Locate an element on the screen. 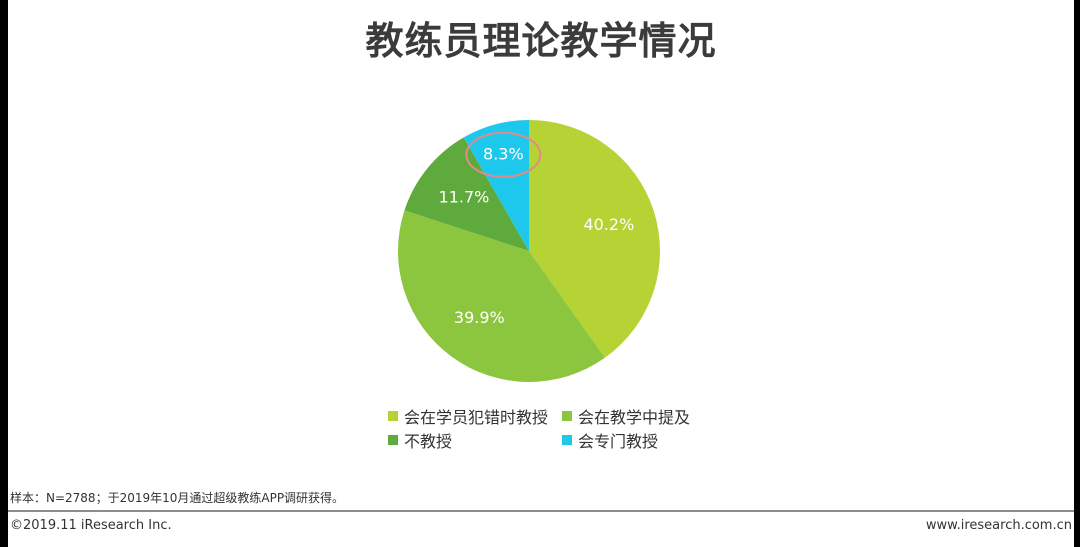 The height and width of the screenshot is (547, 1080). pie-label-0: 40.2% is located at coordinates (608, 224).